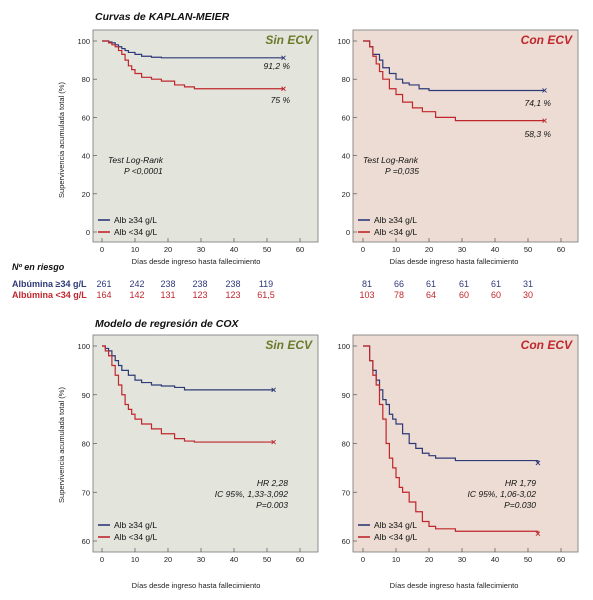 The height and width of the screenshot is (600, 593). I want to click on panel-title: Con ECV, so click(547, 345).